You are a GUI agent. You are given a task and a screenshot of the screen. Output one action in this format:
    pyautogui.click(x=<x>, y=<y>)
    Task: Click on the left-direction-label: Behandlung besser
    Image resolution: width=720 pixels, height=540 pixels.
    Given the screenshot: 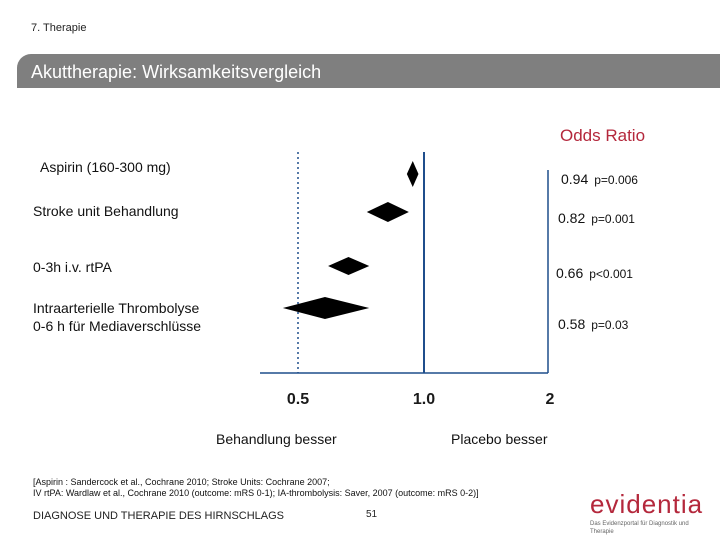 What is the action you would take?
    pyautogui.click(x=276, y=439)
    